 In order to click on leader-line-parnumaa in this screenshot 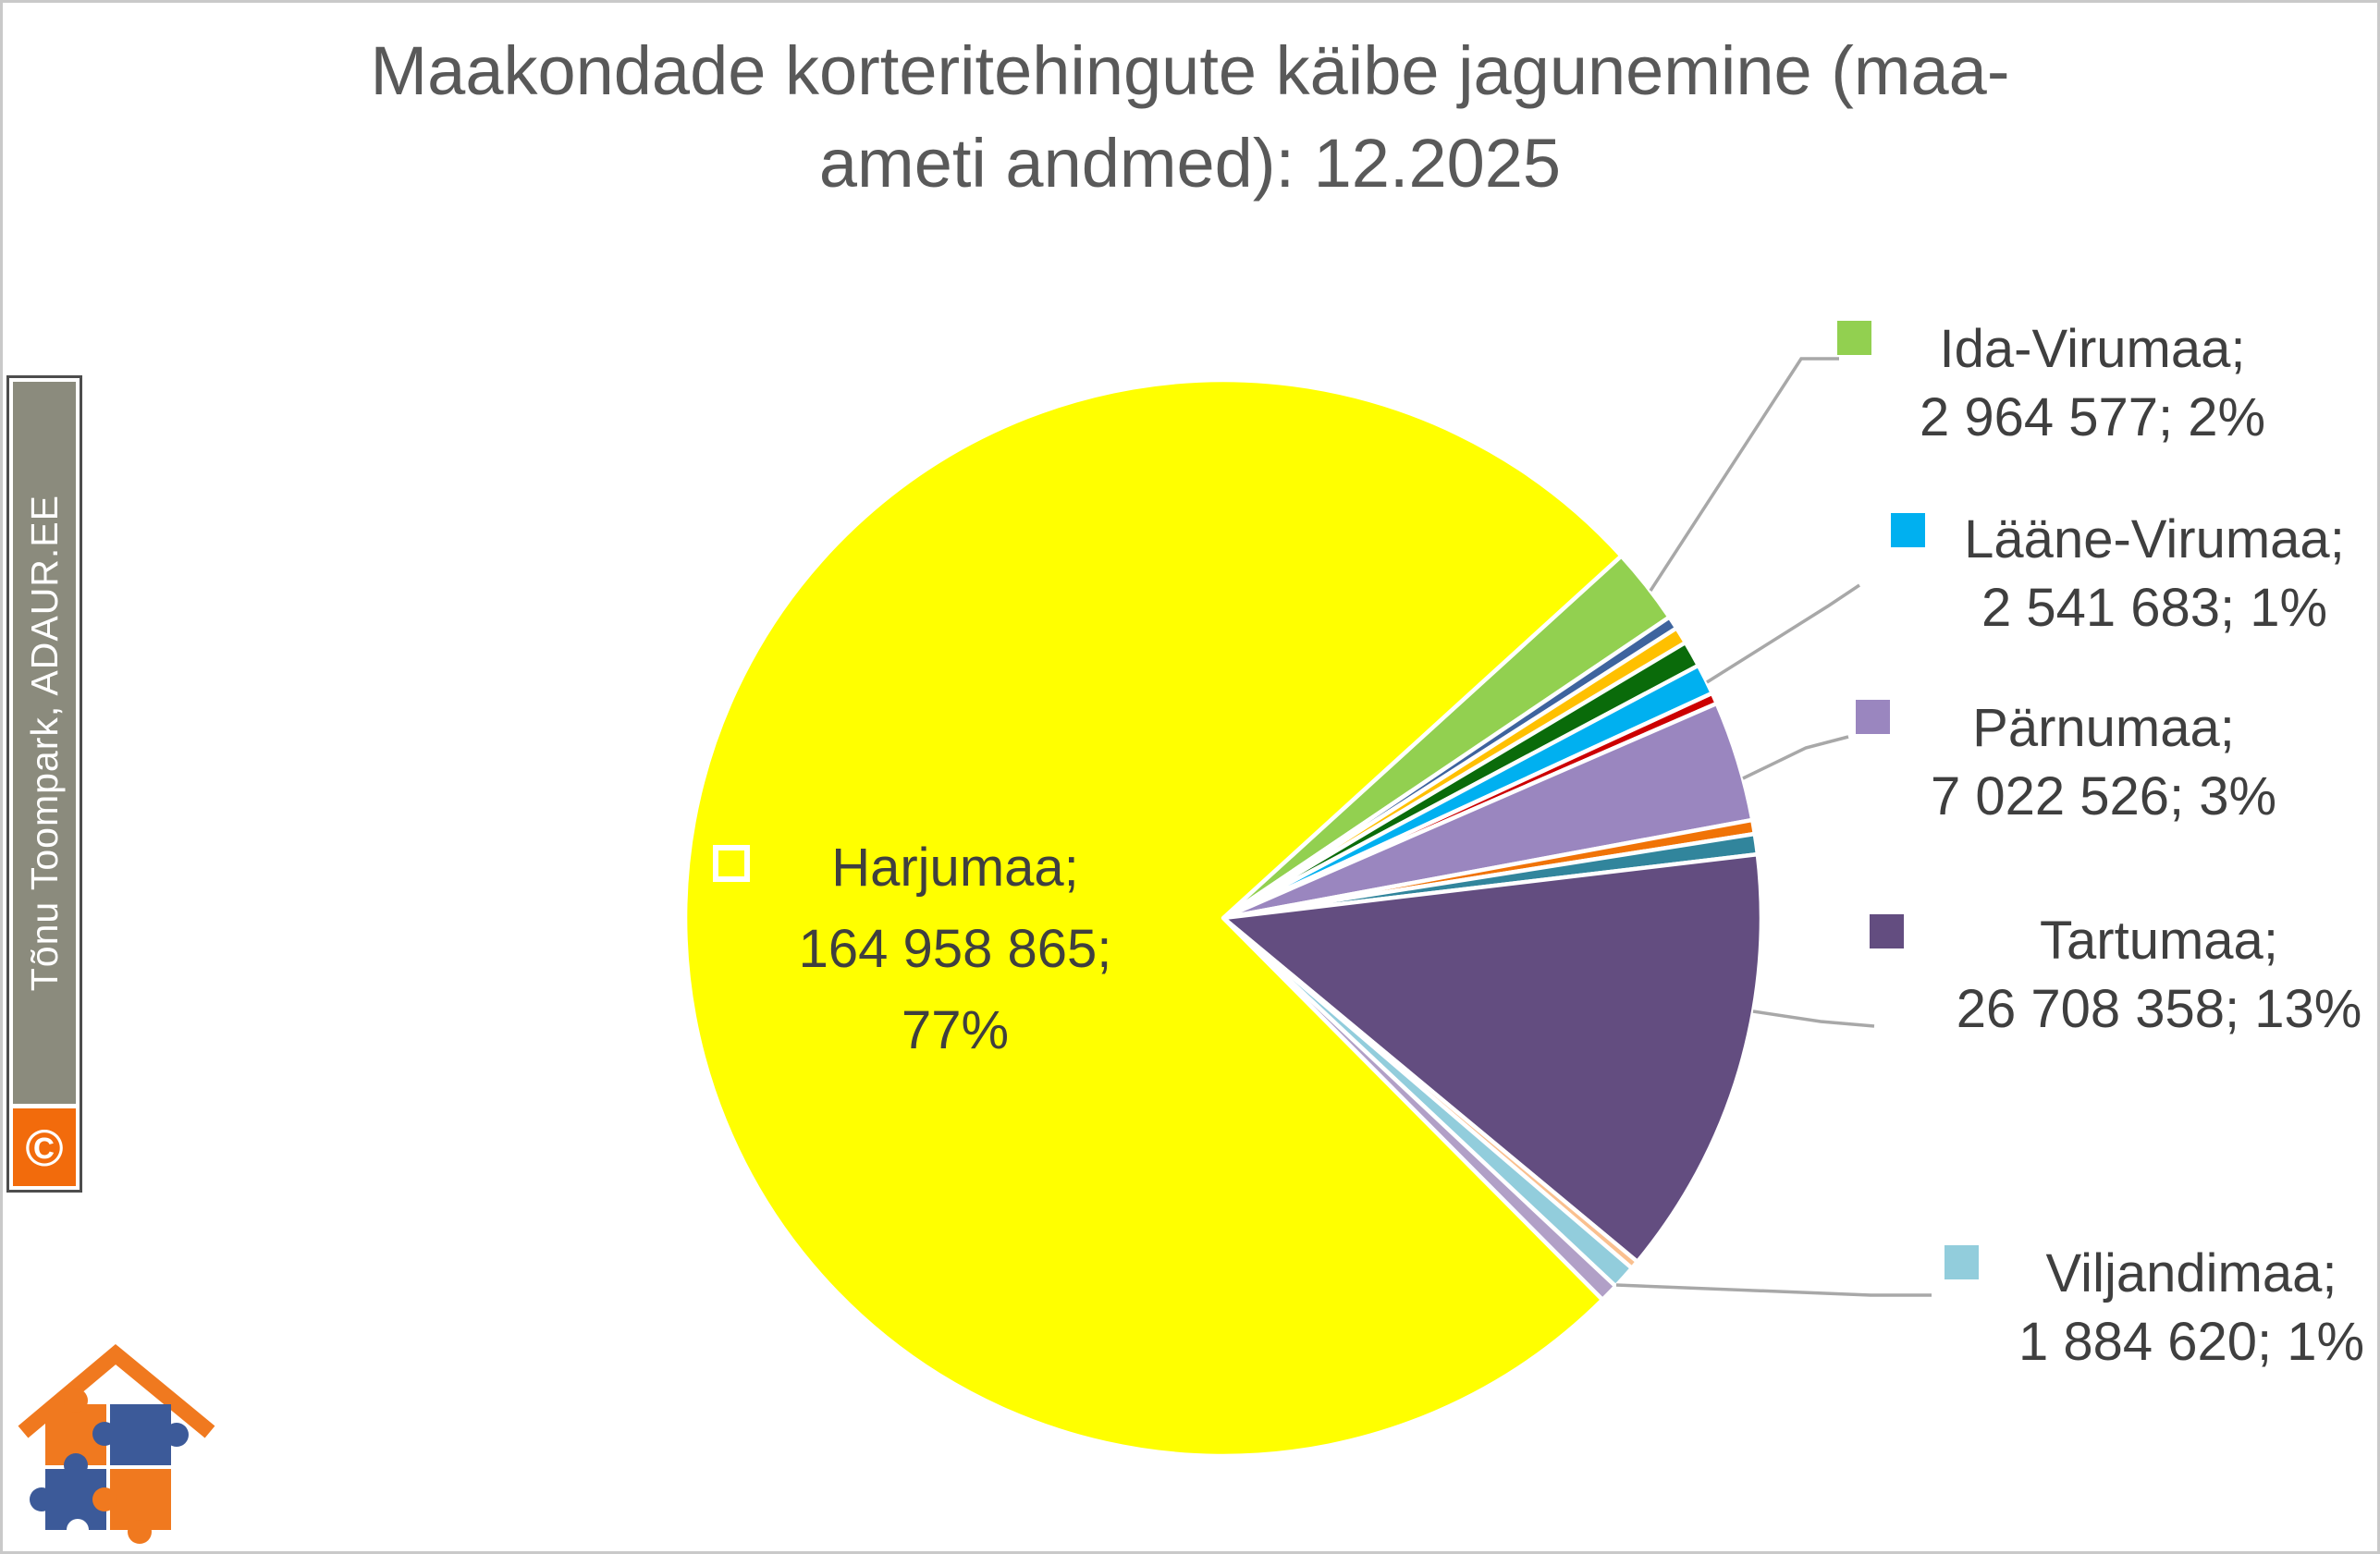, I will do `click(1795, 757)`.